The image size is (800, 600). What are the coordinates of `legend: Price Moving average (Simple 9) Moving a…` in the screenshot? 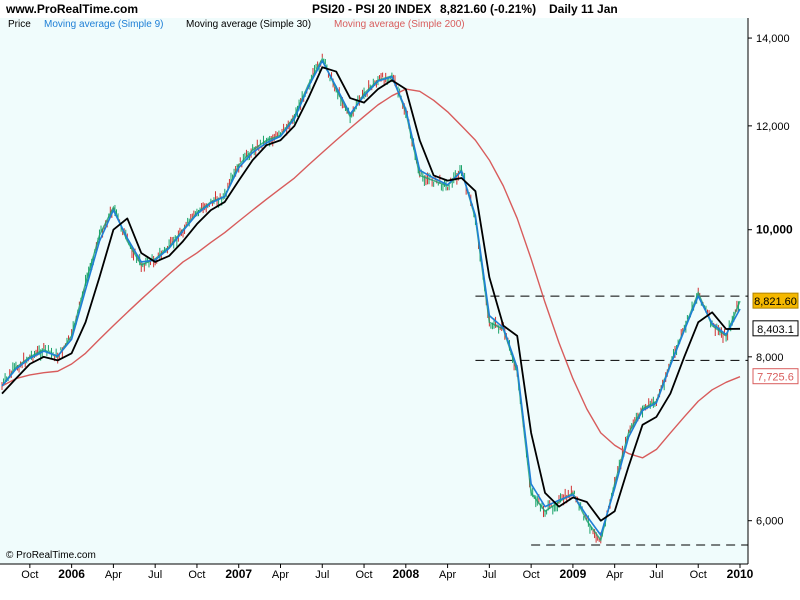 It's located at (236, 24).